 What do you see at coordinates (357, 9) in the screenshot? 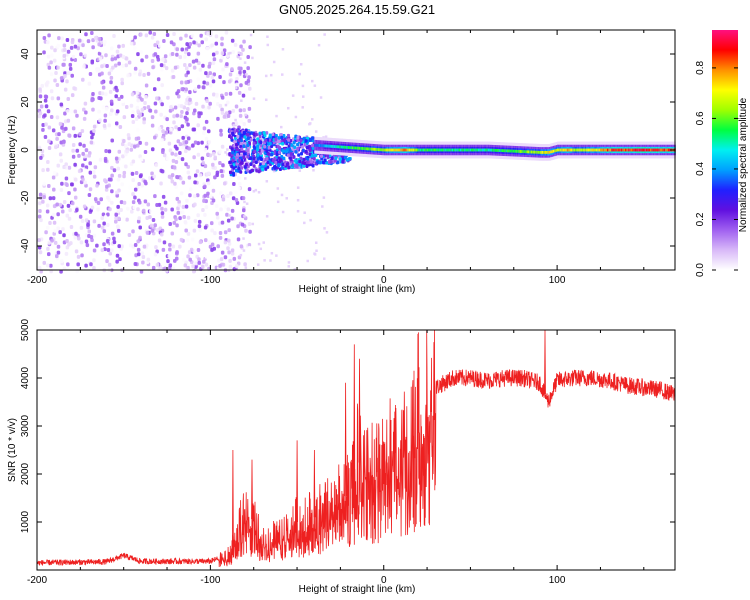
I see `figure-title: GN05.2025.264.15.59.G21` at bounding box center [357, 9].